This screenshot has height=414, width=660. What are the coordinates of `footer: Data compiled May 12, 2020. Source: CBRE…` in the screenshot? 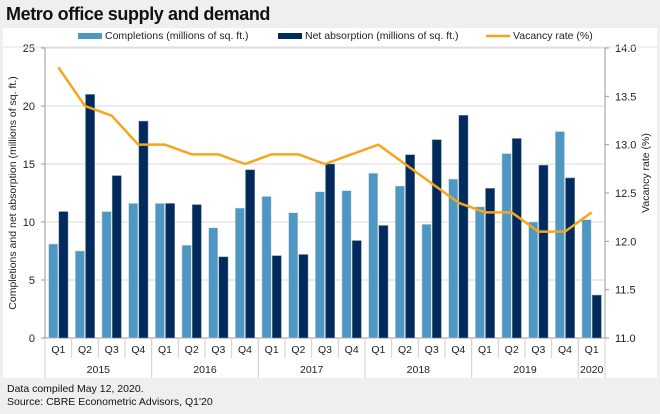 It's located at (110, 396).